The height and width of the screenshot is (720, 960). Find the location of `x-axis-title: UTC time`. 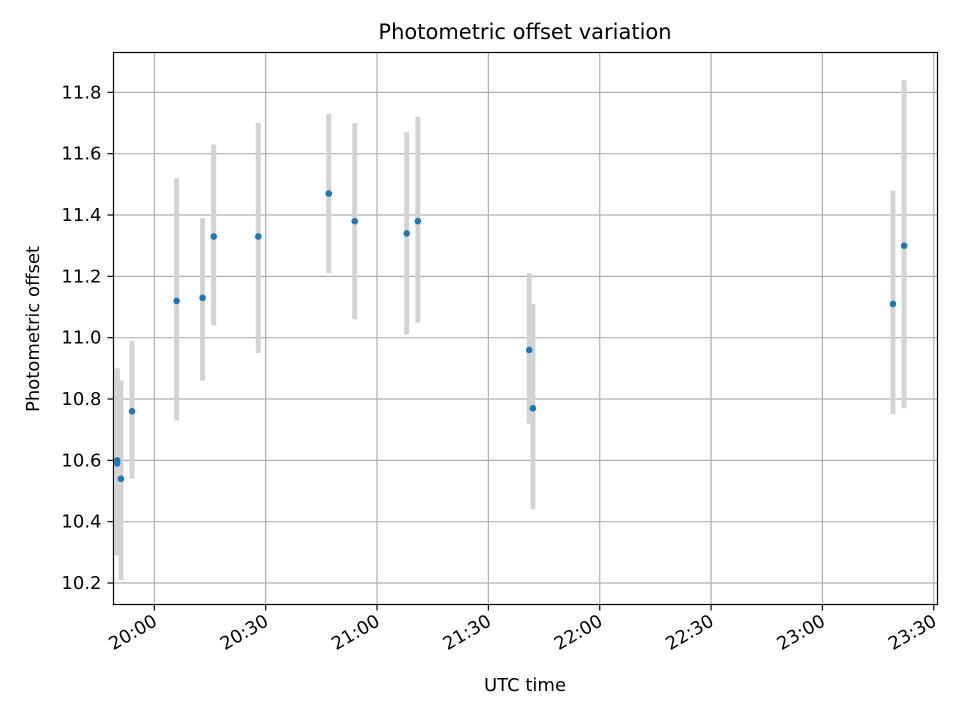

x-axis-title: UTC time is located at coordinates (525, 685).